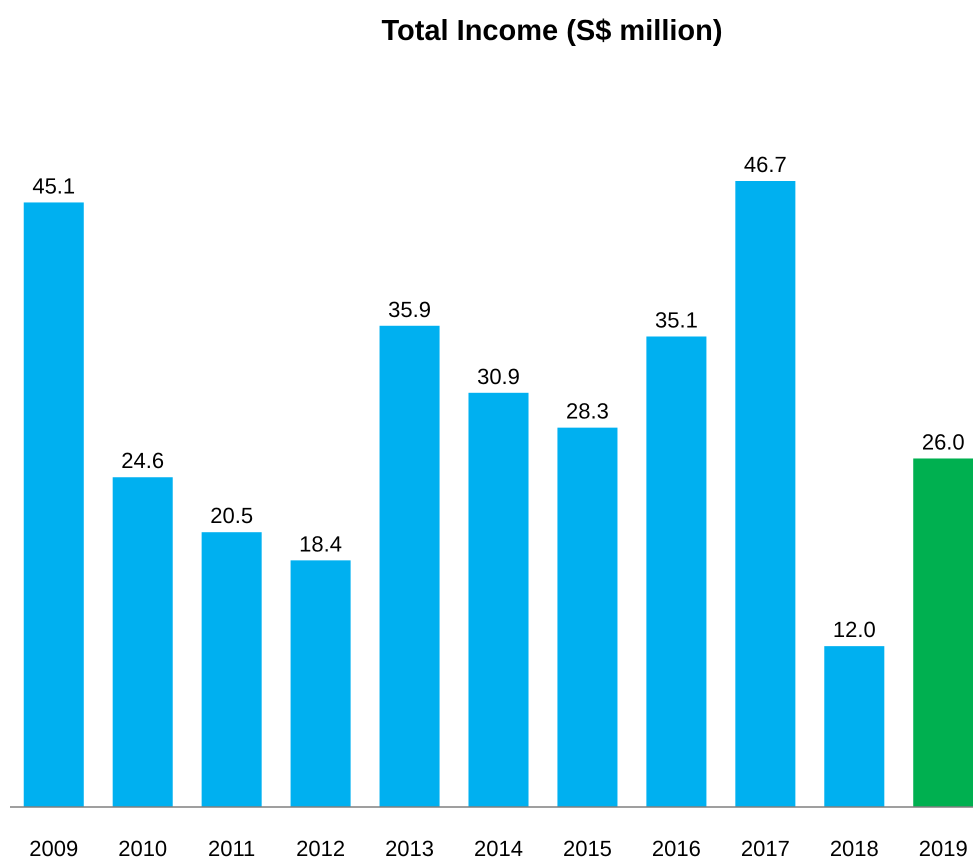 The image size is (973, 860). What do you see at coordinates (409, 309) in the screenshot?
I see `data-label: 35.9` at bounding box center [409, 309].